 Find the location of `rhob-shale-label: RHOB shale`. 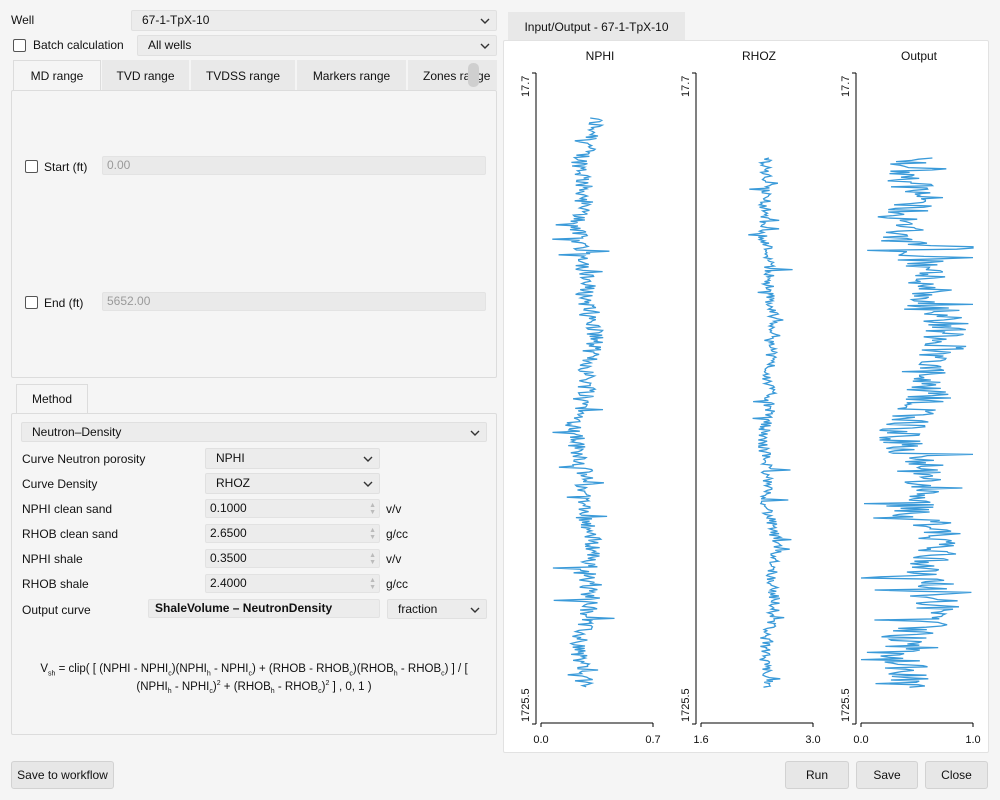

rhob-shale-label: RHOB shale is located at coordinates (55, 584).